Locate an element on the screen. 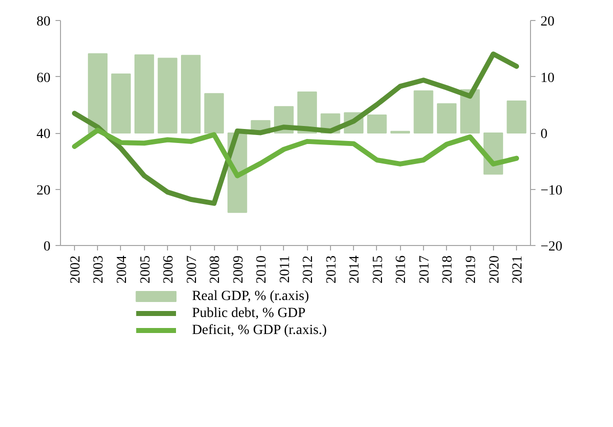 The height and width of the screenshot is (427, 613). y2-tick-label: −20 is located at coordinates (551, 247).